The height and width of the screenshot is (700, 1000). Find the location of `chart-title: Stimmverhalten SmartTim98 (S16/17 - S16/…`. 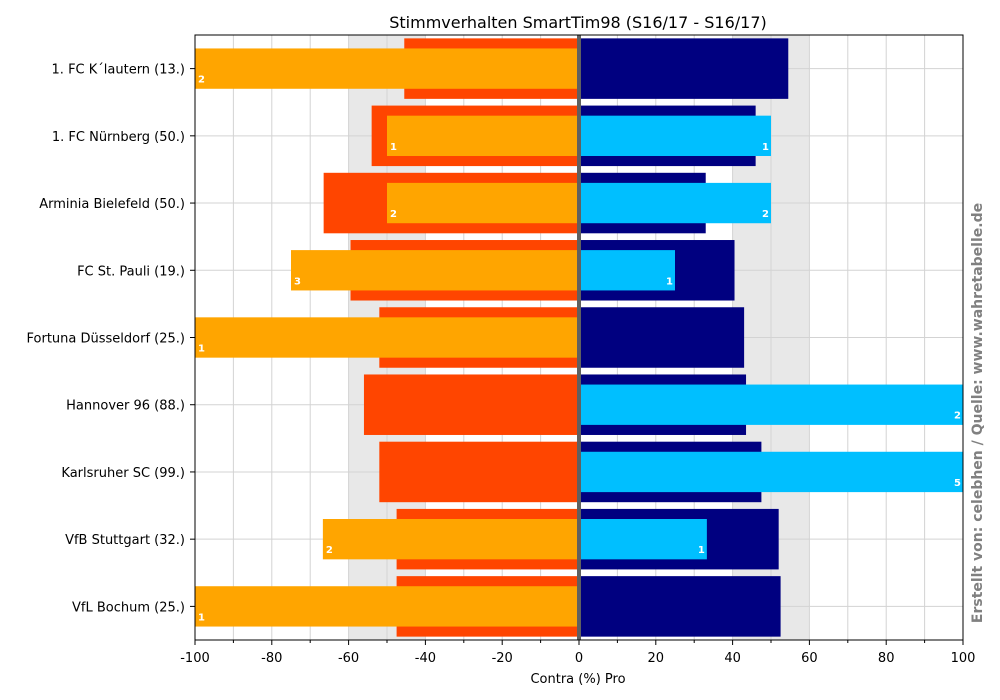

chart-title: Stimmverhalten SmartTim98 (S16/17 - S16/… is located at coordinates (578, 22).